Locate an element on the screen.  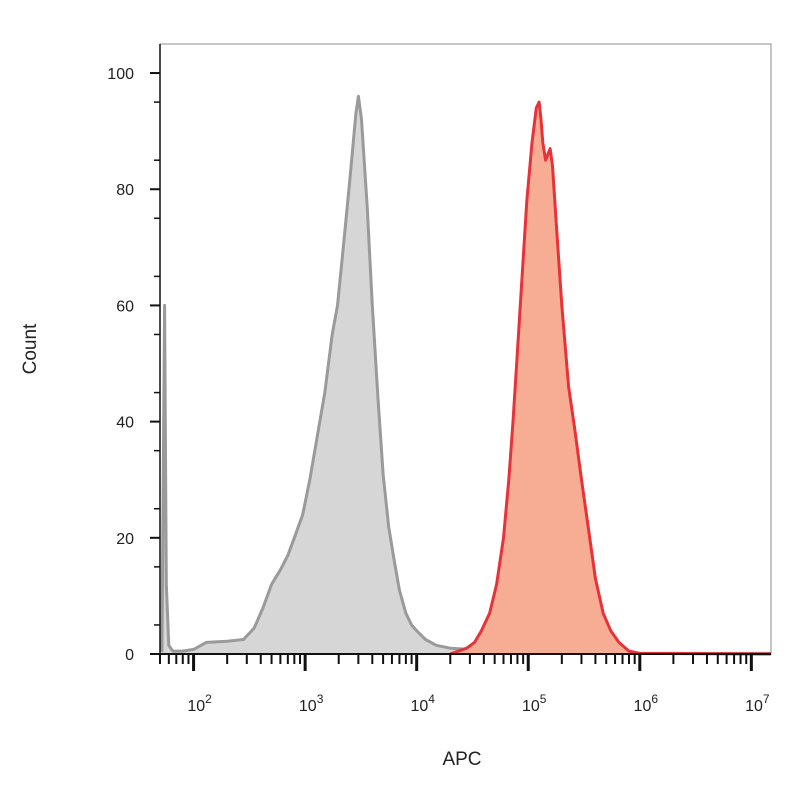
x-tick-label: 10⁴ is located at coordinates (422, 703).